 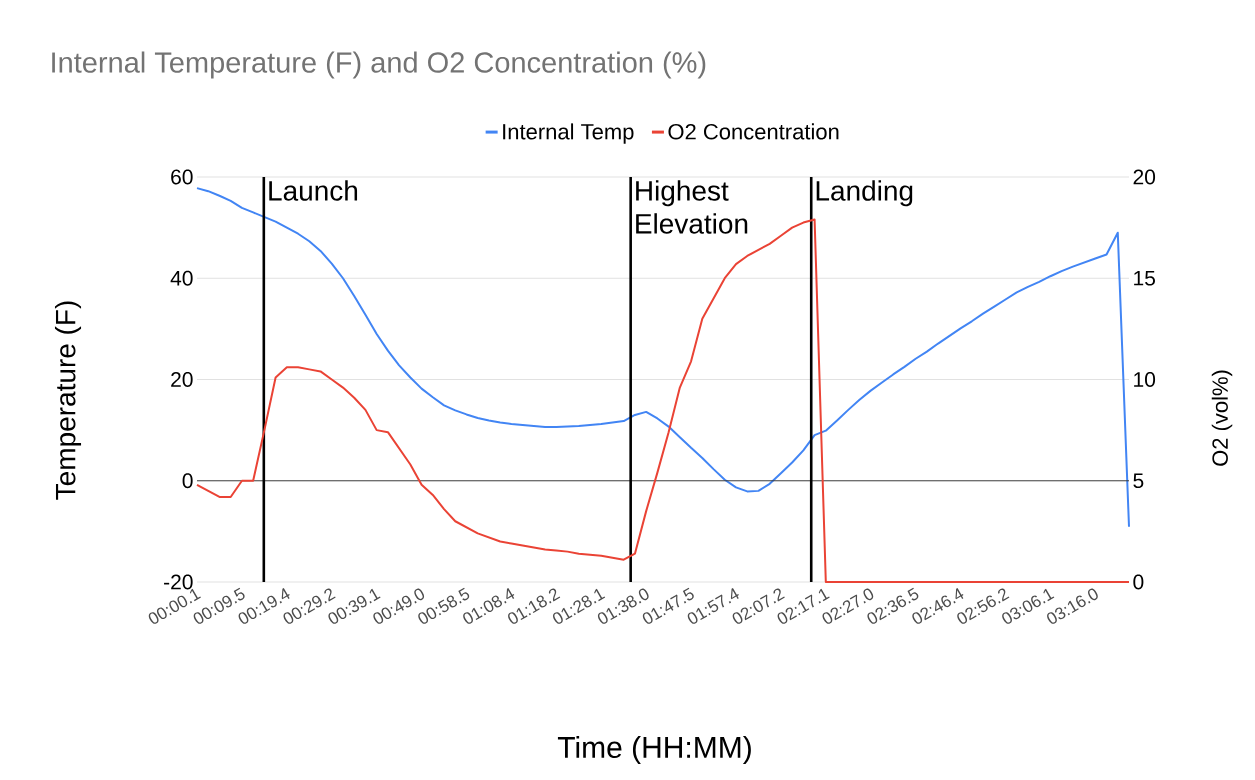 What do you see at coordinates (379, 65) in the screenshot?
I see `chart-title: Internal Temperature (F) and O2 Concentration (%)` at bounding box center [379, 65].